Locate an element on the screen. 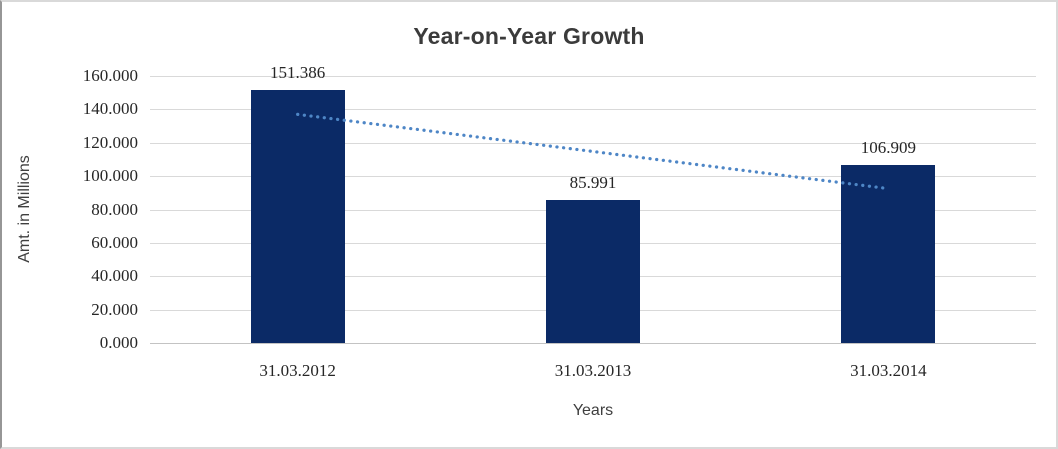  y-tick-label: 0.000 is located at coordinates (118, 342).